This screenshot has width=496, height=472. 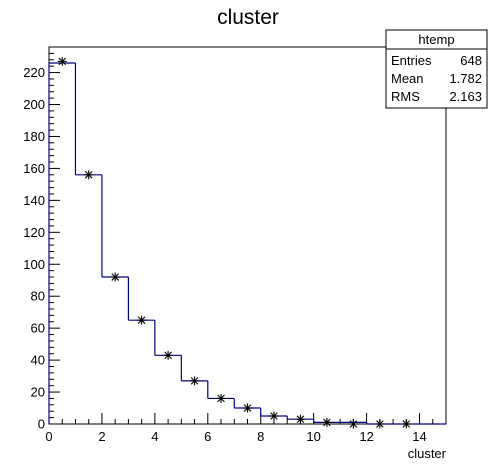 I want to click on y-tick-label-80: 80, so click(x=38, y=296).